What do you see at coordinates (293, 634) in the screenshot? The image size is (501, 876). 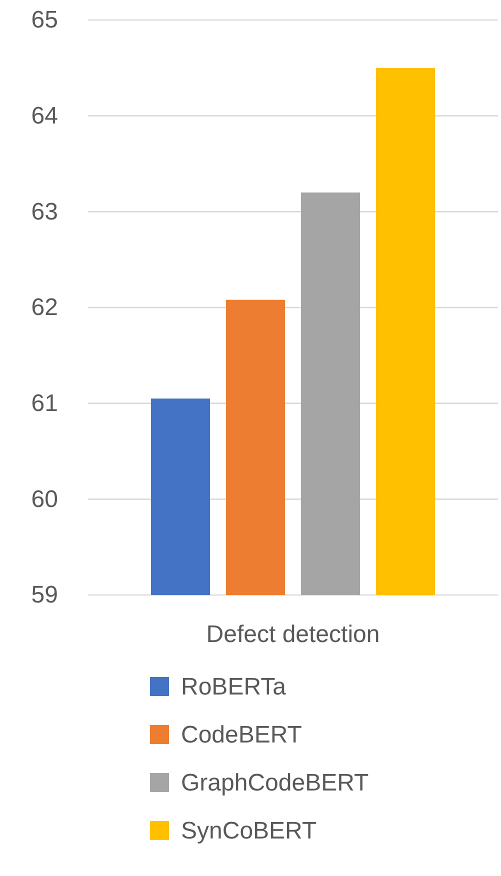 I see `x-axis-title: Defect detection` at bounding box center [293, 634].